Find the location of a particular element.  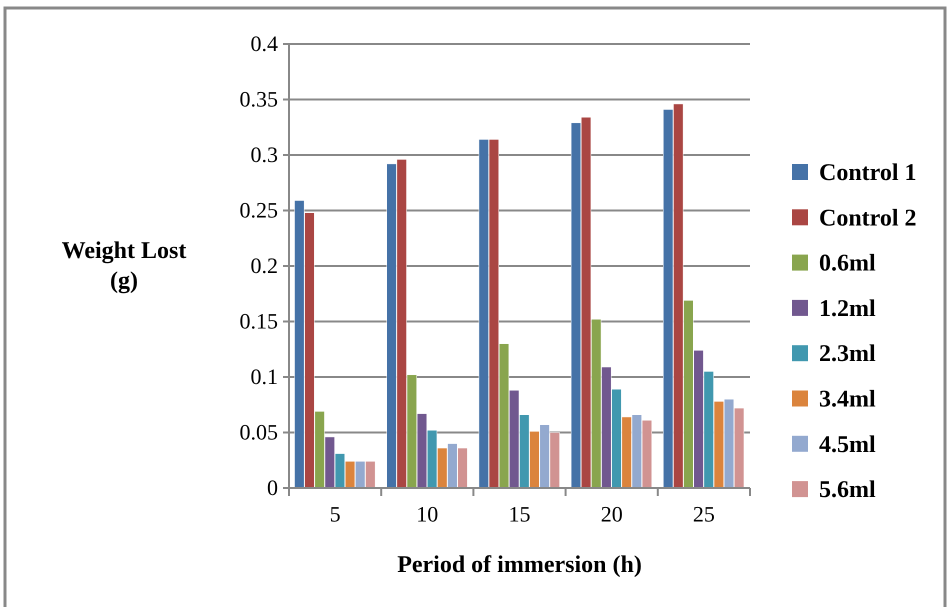

legend-label: 5.6ml is located at coordinates (847, 490).